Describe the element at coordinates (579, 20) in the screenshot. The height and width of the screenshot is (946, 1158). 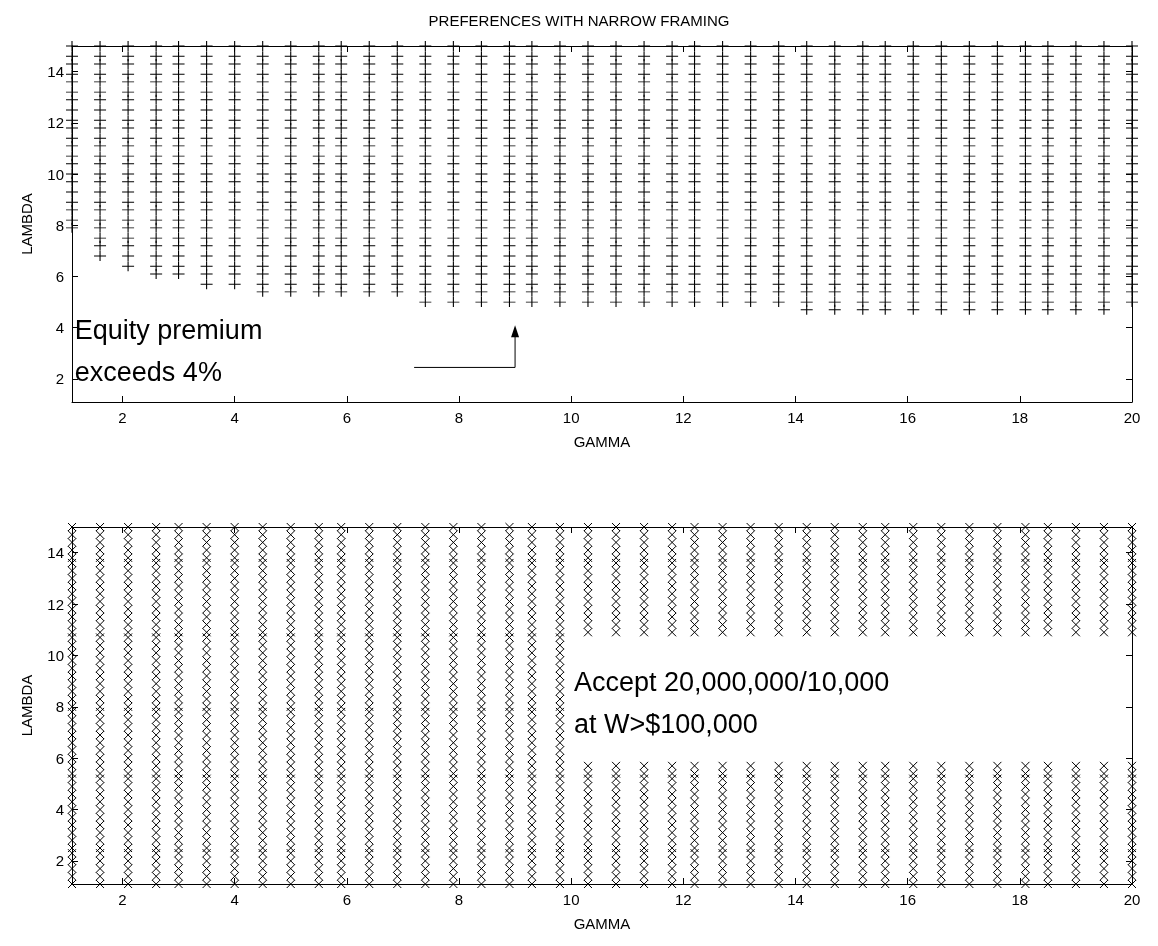
I see `chart-title: PREFERENCES WITH NARROW FRAMING` at that location.